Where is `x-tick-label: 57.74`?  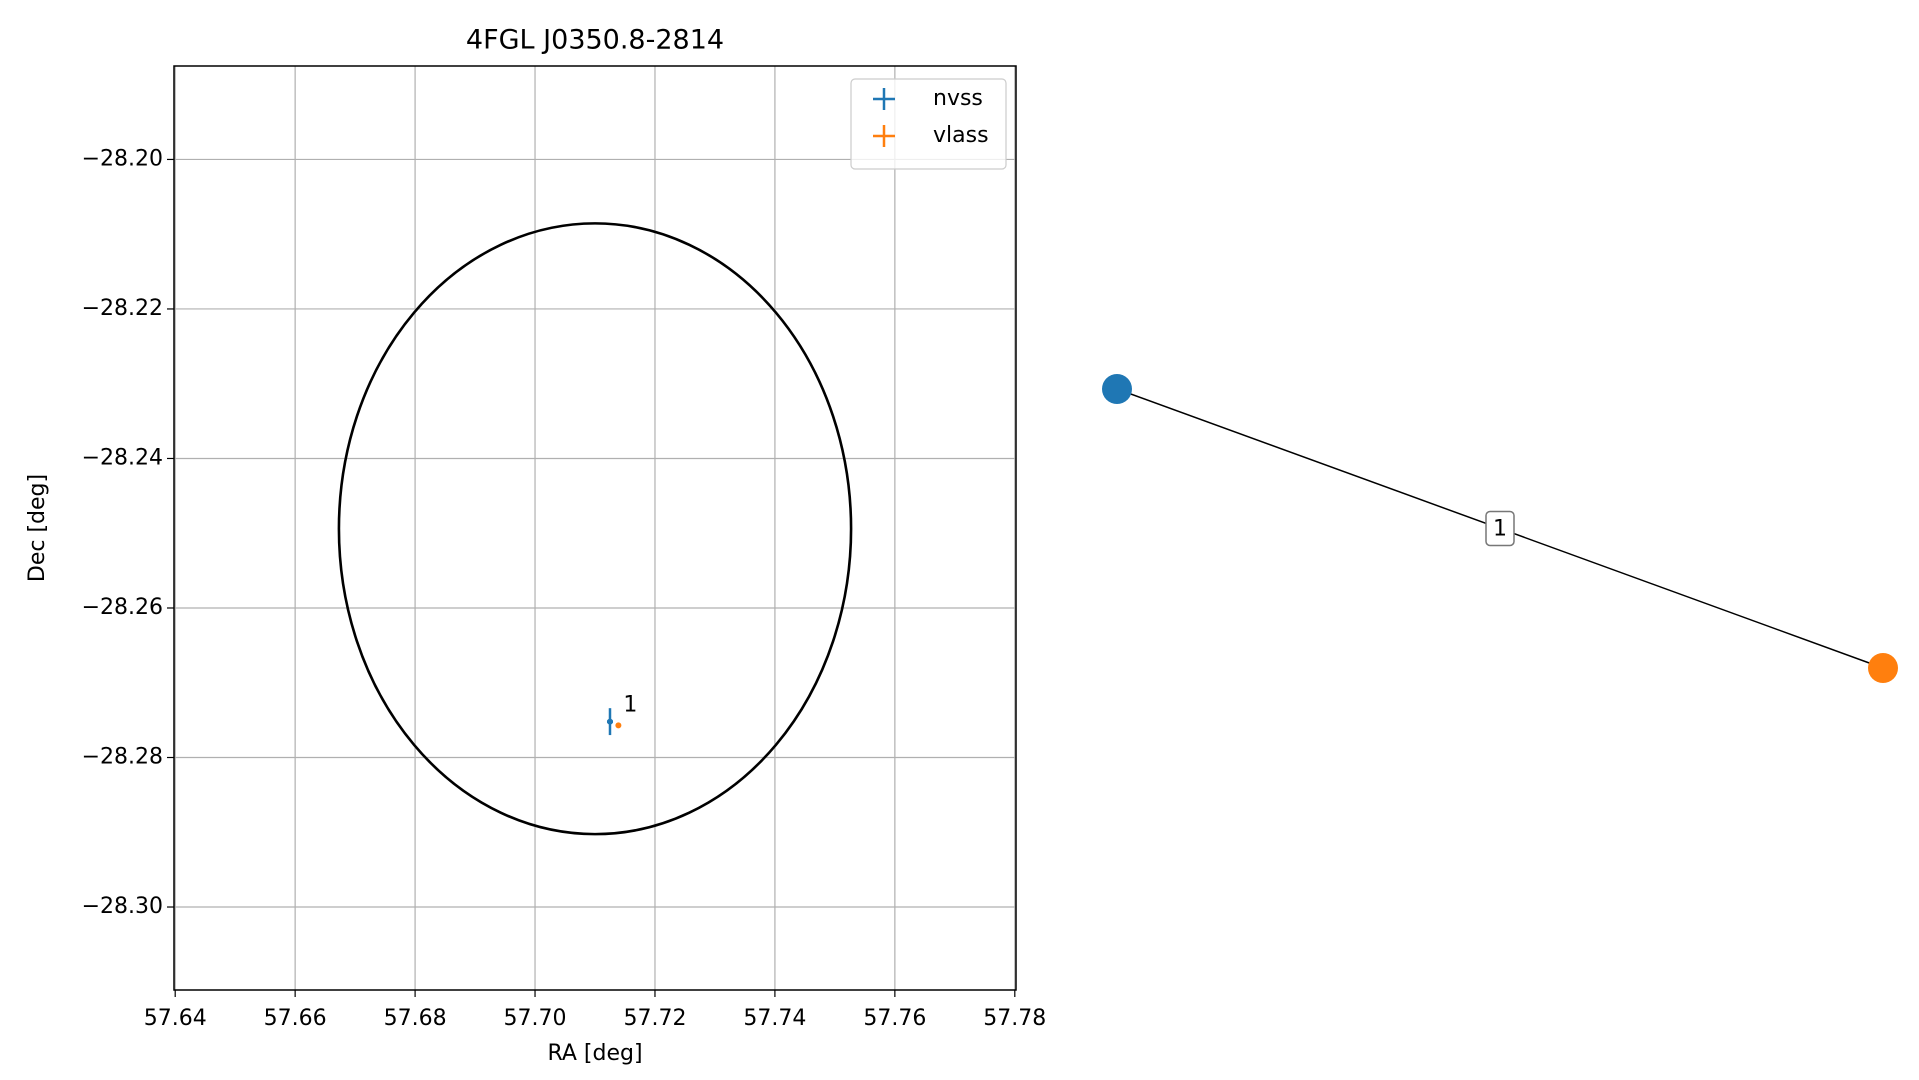
x-tick-label: 57.74 is located at coordinates (774, 1018).